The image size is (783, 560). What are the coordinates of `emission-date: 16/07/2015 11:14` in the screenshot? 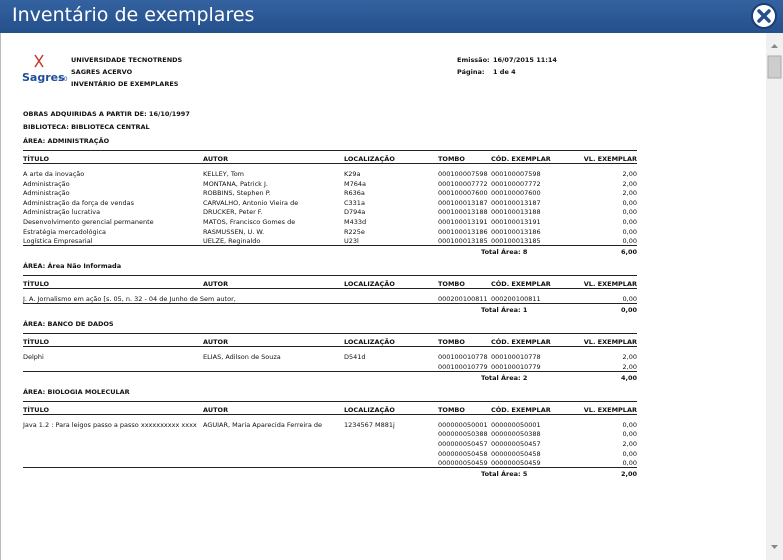 It's located at (525, 60).